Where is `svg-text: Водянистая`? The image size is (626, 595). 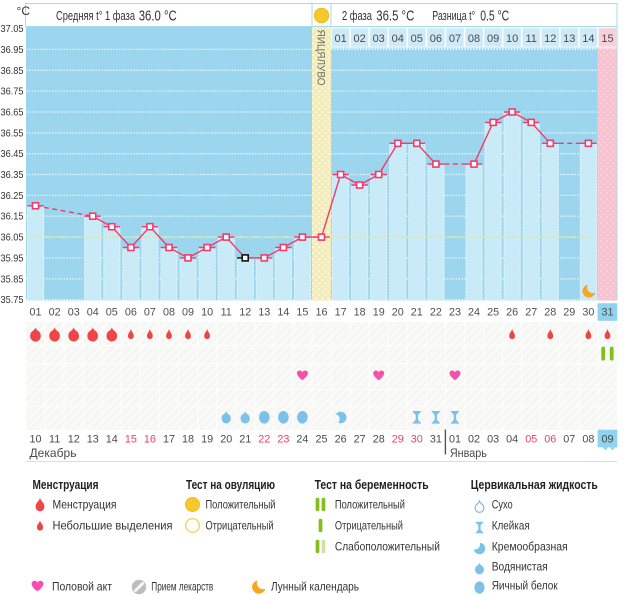
svg-text: Водянистая is located at coordinates (520, 567).